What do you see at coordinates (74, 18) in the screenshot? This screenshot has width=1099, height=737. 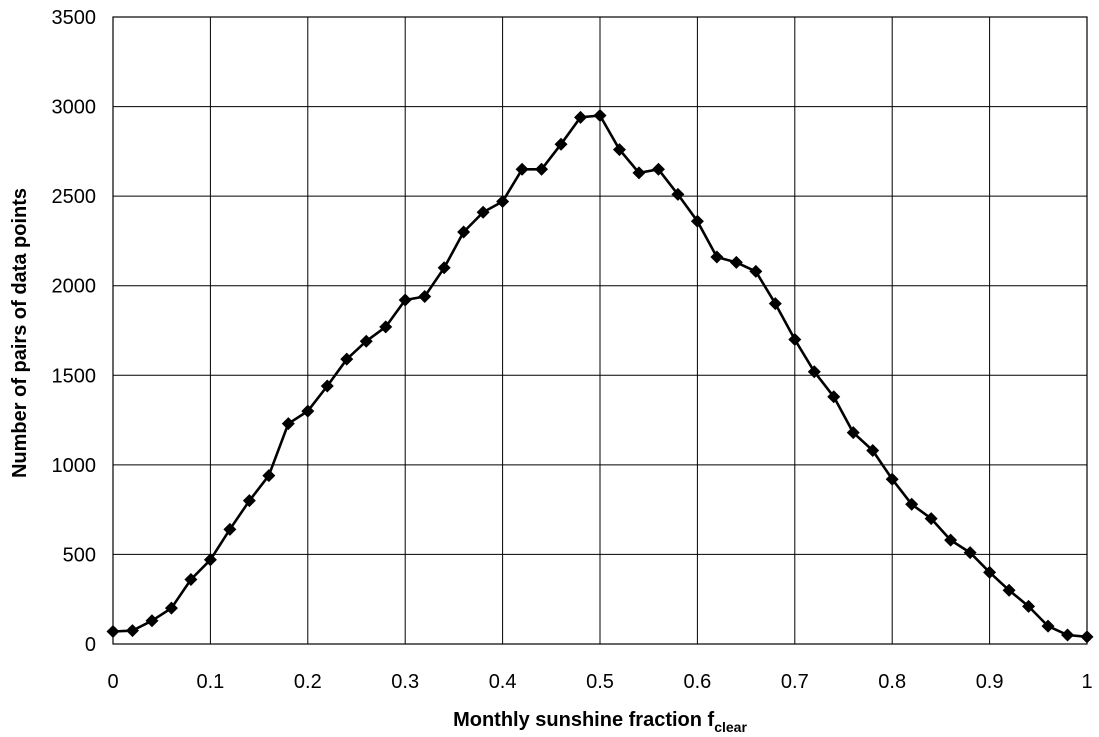 I see `y-tick-label: 3500` at bounding box center [74, 18].